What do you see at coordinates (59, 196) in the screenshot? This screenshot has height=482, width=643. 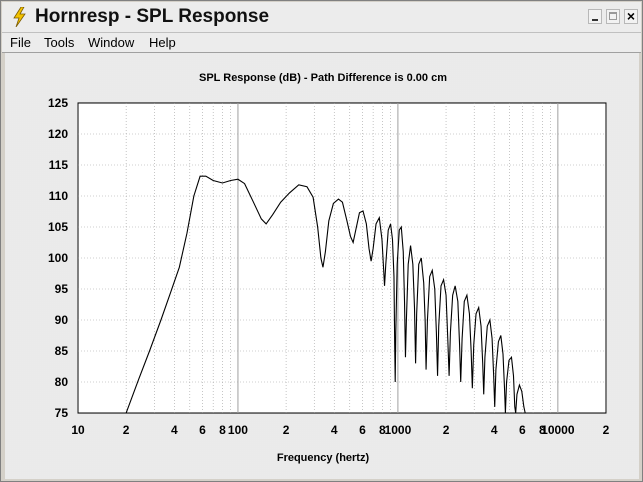 I see `y-tick-label: 110` at bounding box center [59, 196].